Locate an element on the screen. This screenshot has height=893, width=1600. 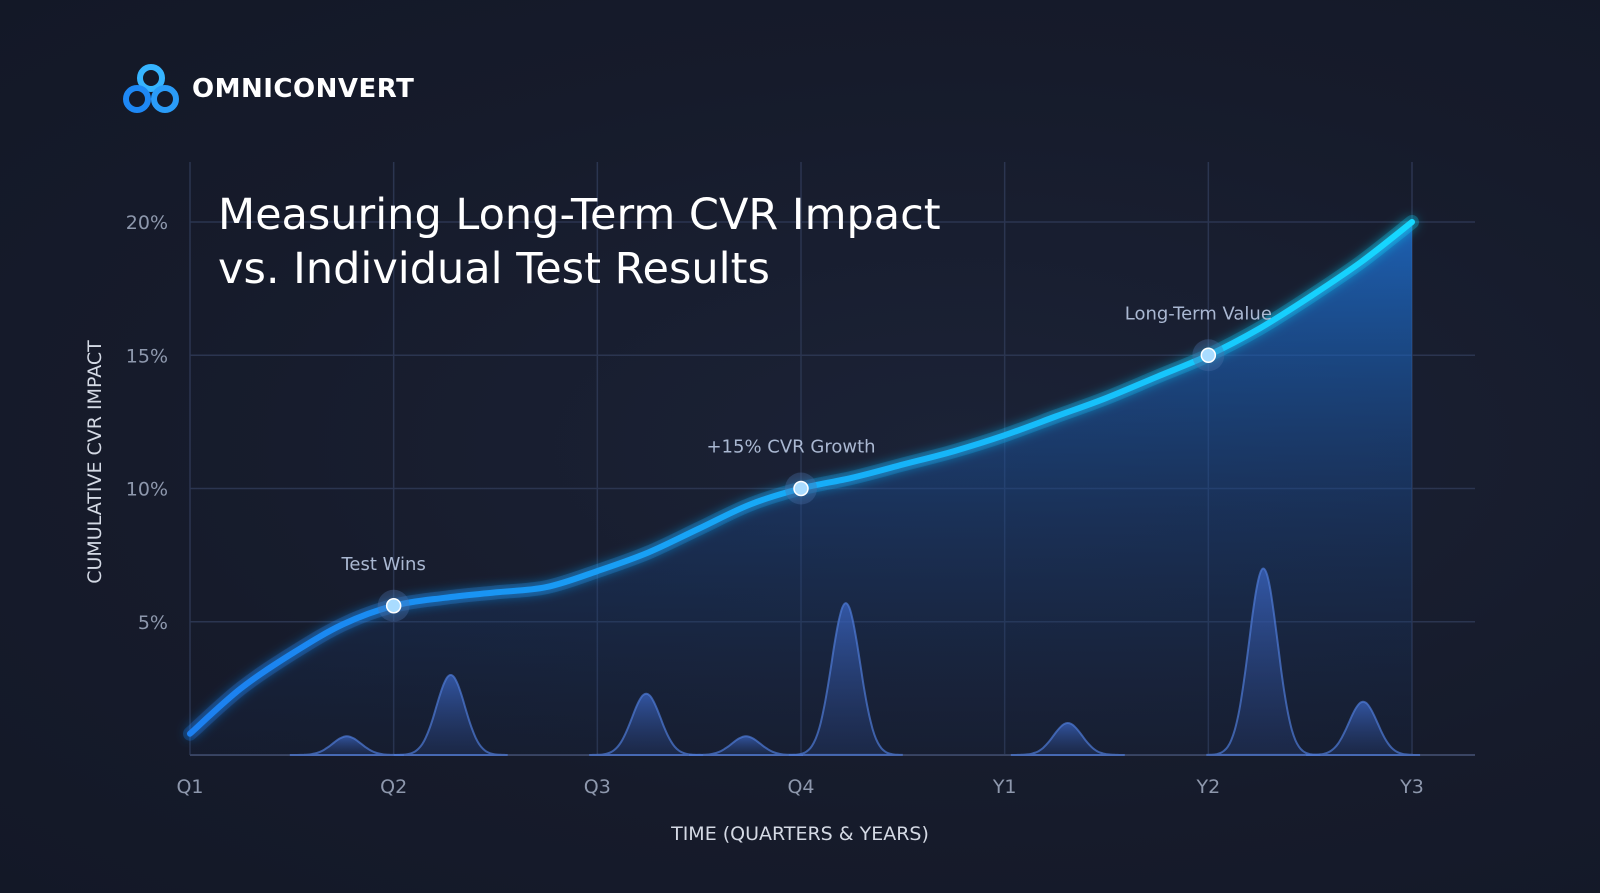
annotation-label-2: +15% CVR Growth is located at coordinates (790, 447).